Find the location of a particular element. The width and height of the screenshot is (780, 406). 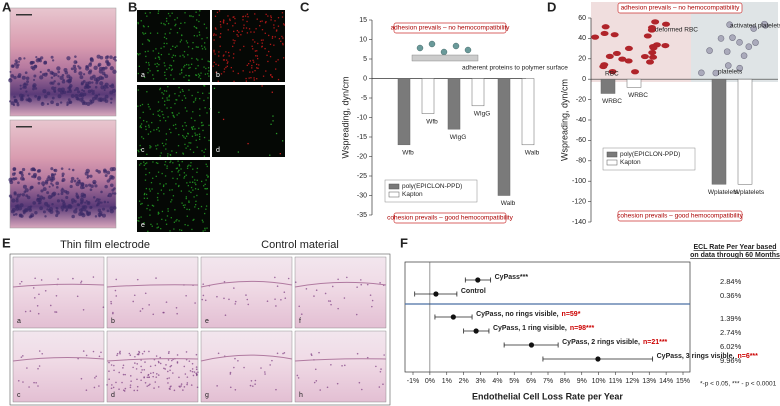

row-label: CyPass, no rings visible, n=59* is located at coordinates (528, 314).